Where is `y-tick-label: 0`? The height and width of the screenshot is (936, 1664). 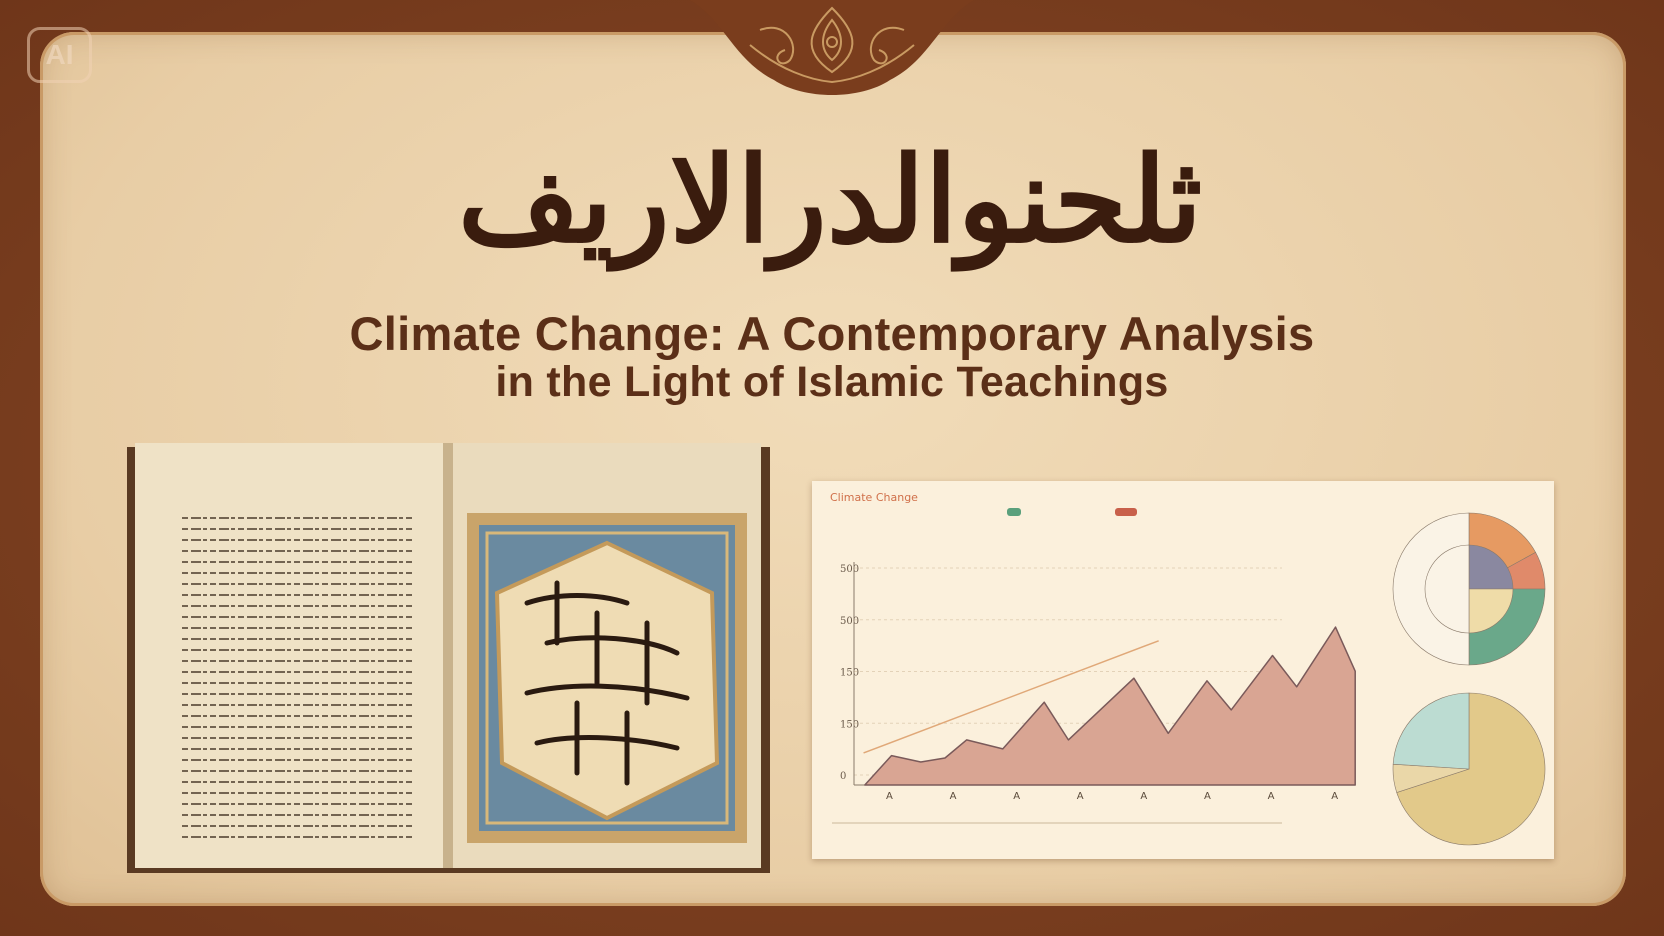
y-tick-label: 0 is located at coordinates (843, 776).